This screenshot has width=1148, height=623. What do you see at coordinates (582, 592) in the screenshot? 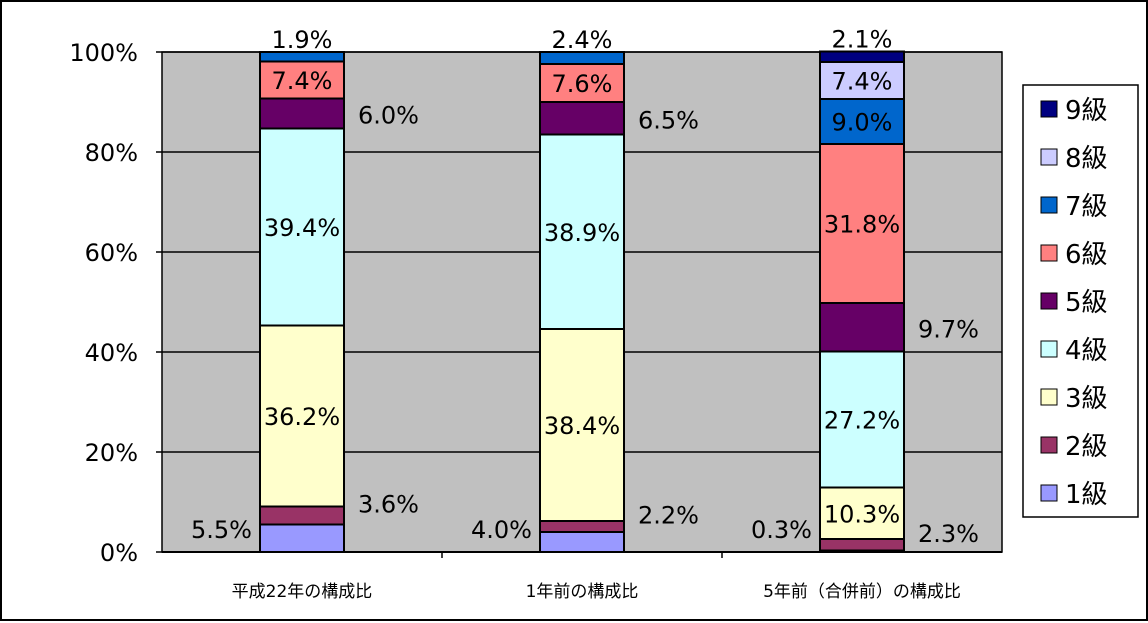
I see `category-label: 1年前の構成比` at bounding box center [582, 592].